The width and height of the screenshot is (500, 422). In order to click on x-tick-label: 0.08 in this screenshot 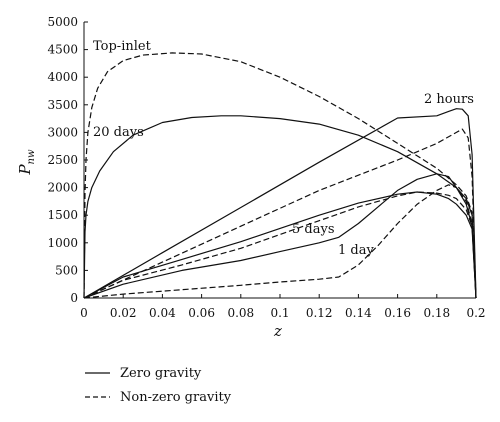, I will do `click(240, 313)`.